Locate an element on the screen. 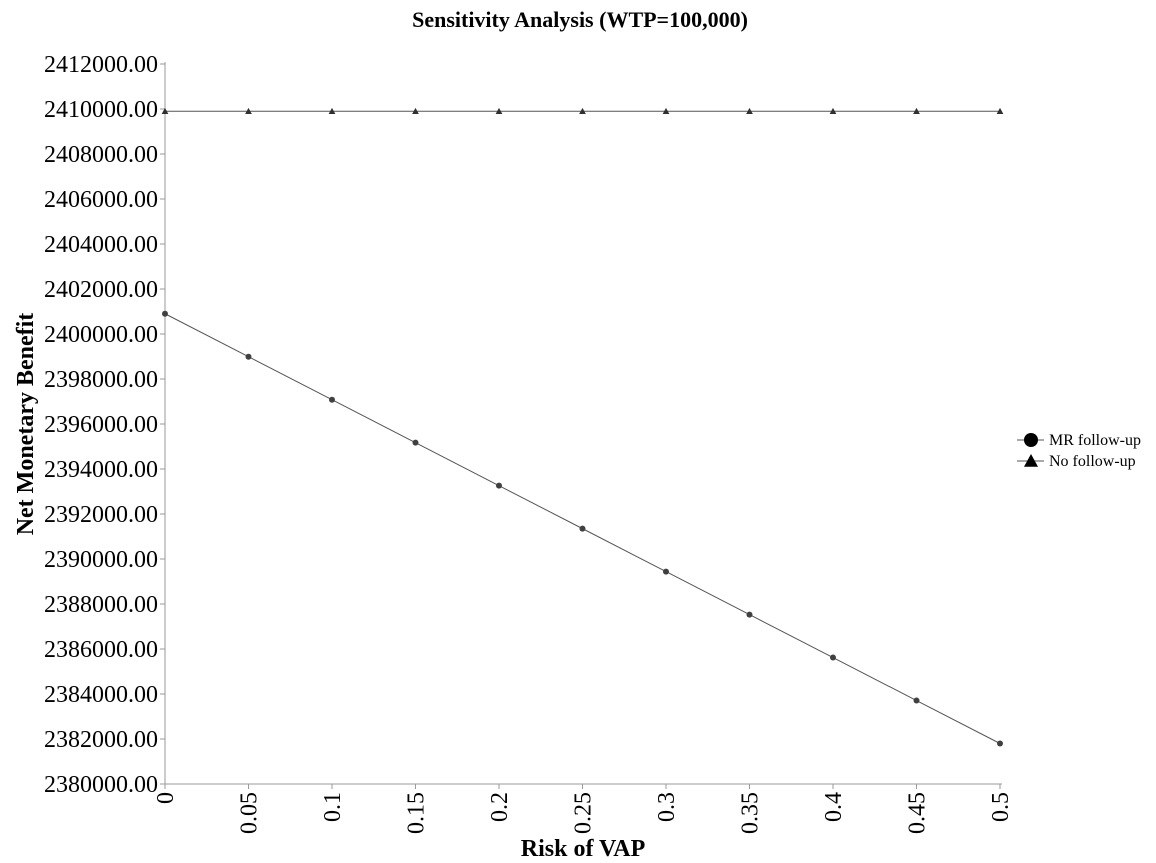 Image resolution: width=1156 pixels, height=863 pixels. x-tick-label: 0.3 is located at coordinates (667, 807).